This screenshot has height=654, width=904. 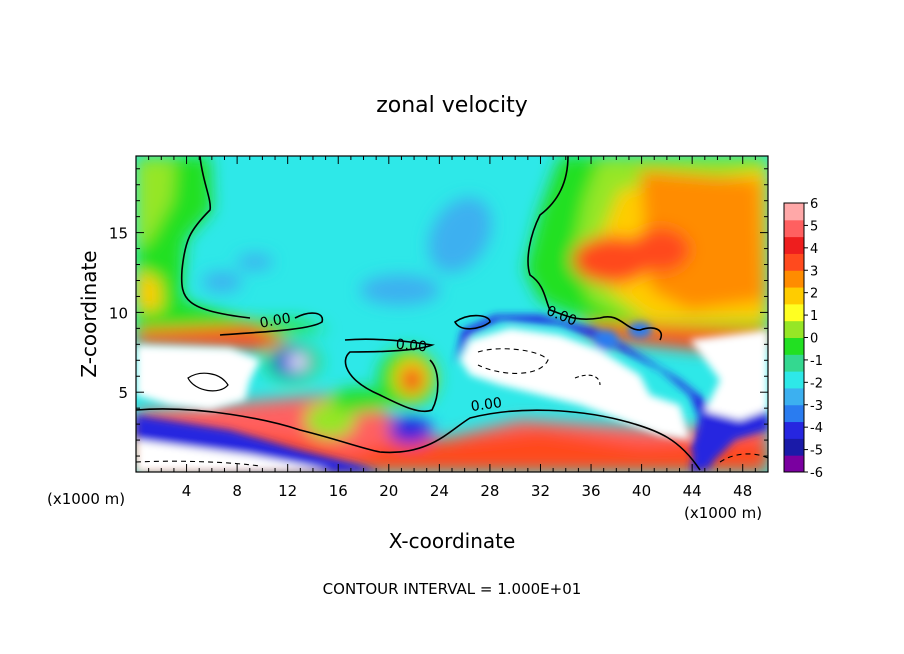 I want to click on colorbar: 6 5 4 3 2 1 0 -1 -2 -3 -4 -5 -6, so click(x=803, y=339).